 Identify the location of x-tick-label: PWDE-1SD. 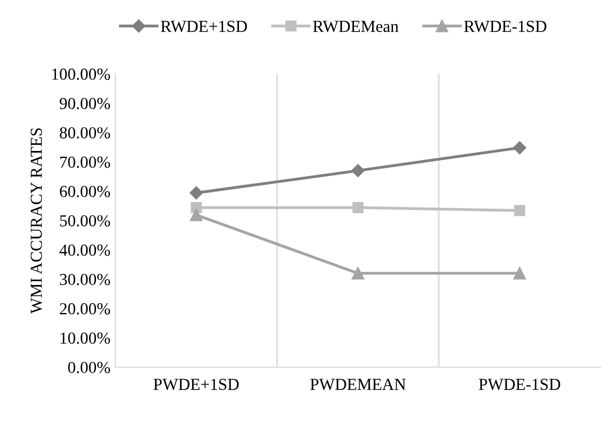
(519, 384).